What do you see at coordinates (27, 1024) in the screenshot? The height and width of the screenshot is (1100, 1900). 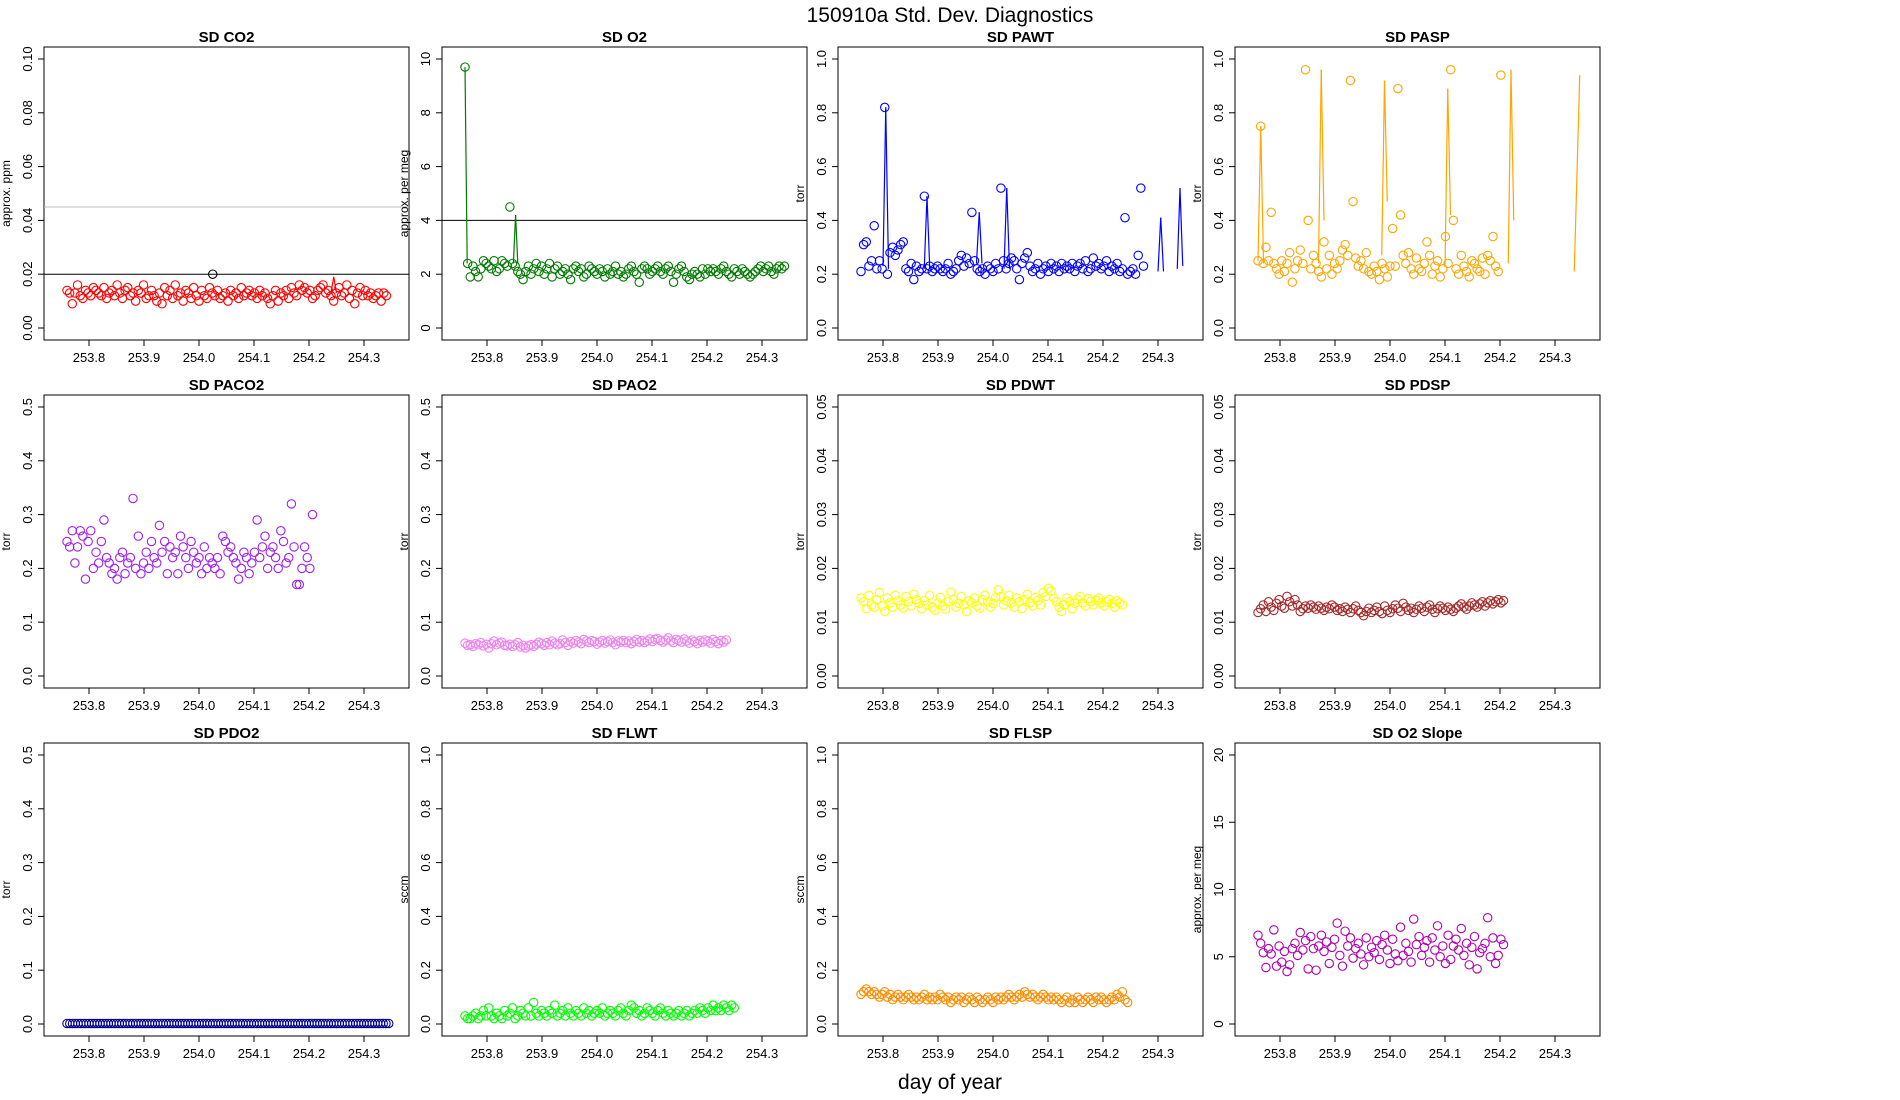 I see `y-tick-label: 0.0` at bounding box center [27, 1024].